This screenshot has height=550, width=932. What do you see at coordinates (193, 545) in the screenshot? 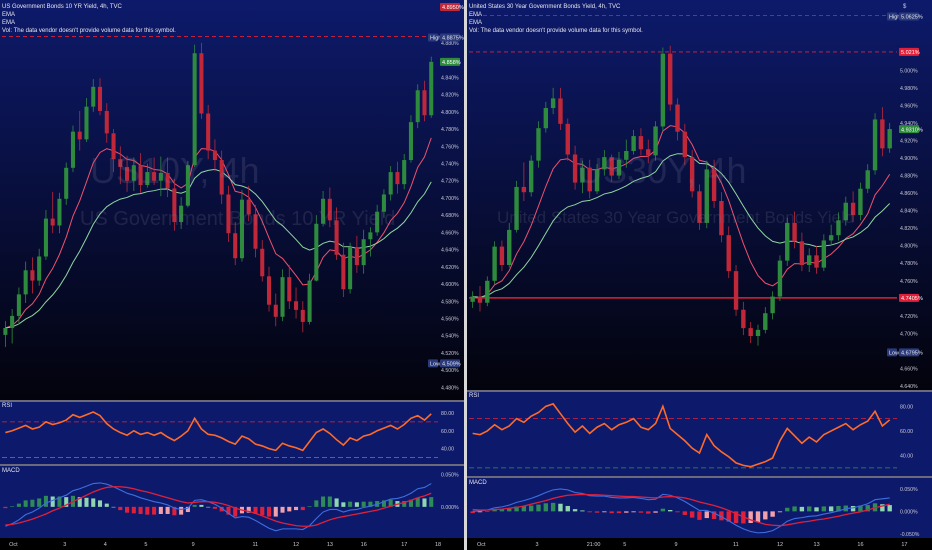
I see `left-xtick-label: 9` at bounding box center [193, 545].